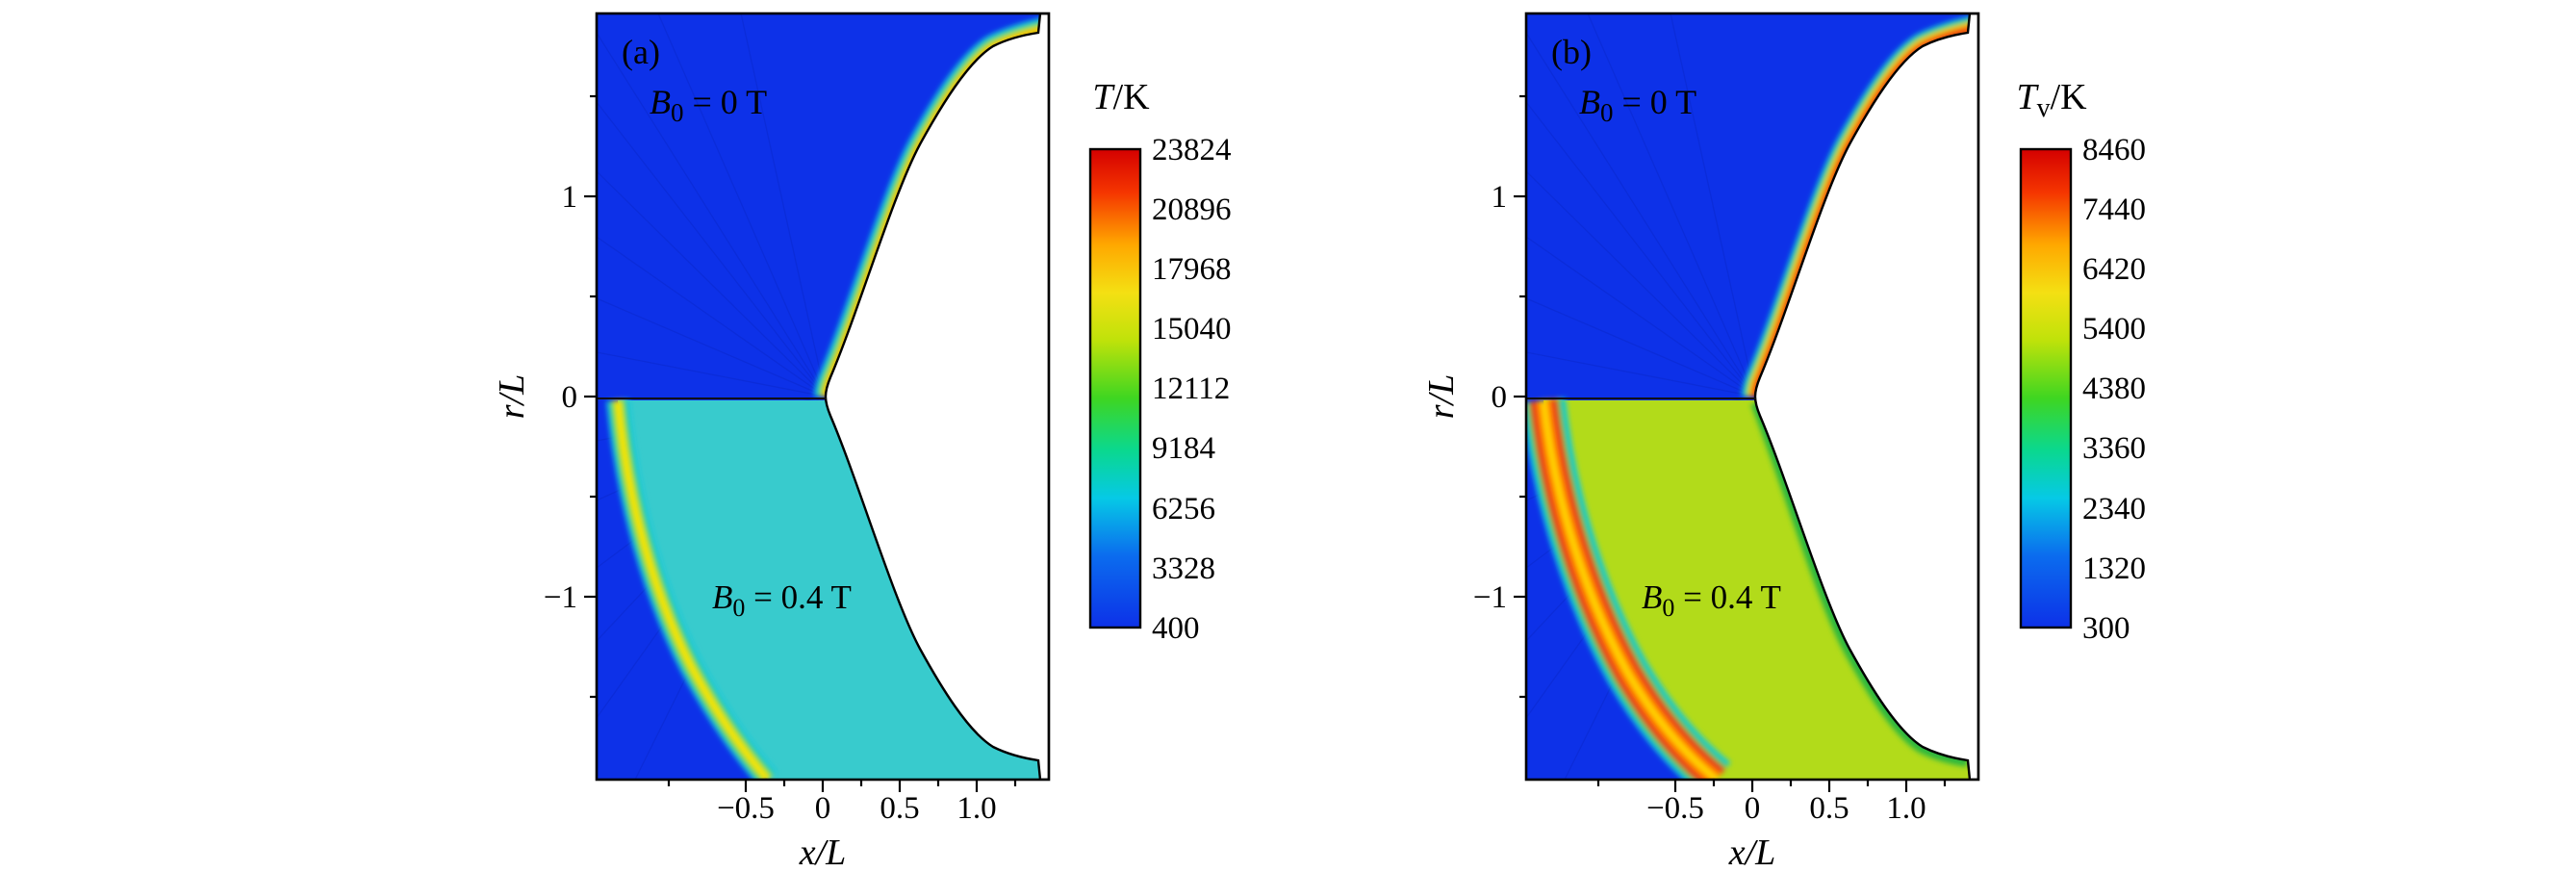  Describe the element at coordinates (2114, 209) in the screenshot. I see `colorbar-tick-label: 7440` at that location.